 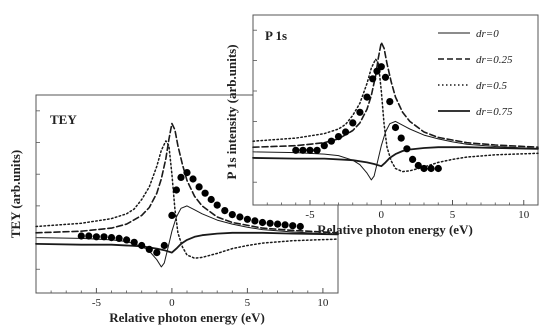 I want to click on legend-label: dr=0.75, so click(x=494, y=112).